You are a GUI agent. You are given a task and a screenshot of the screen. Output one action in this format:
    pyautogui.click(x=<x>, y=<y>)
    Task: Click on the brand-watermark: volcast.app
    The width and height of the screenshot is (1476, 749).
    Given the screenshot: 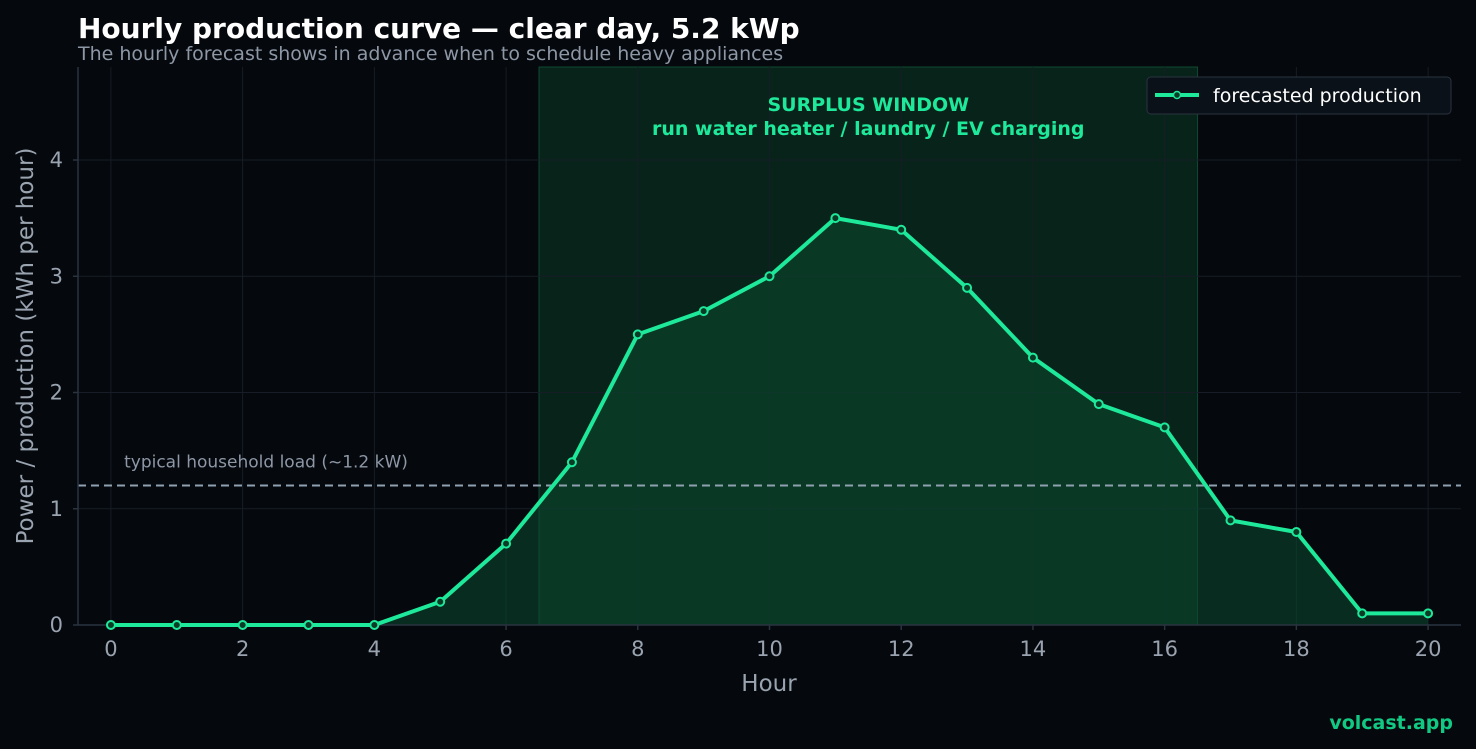 What is the action you would take?
    pyautogui.click(x=1391, y=723)
    